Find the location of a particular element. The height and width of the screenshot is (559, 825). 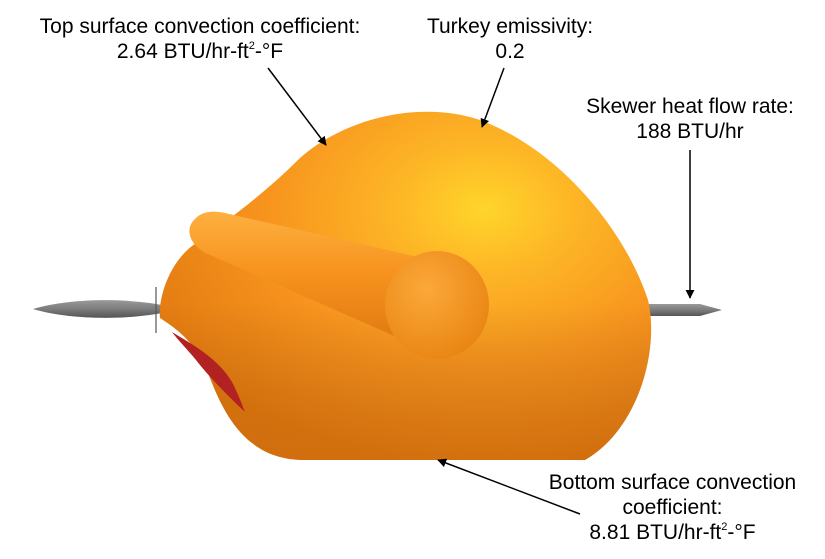

bottom-convection-arrow is located at coordinates (509, 486).